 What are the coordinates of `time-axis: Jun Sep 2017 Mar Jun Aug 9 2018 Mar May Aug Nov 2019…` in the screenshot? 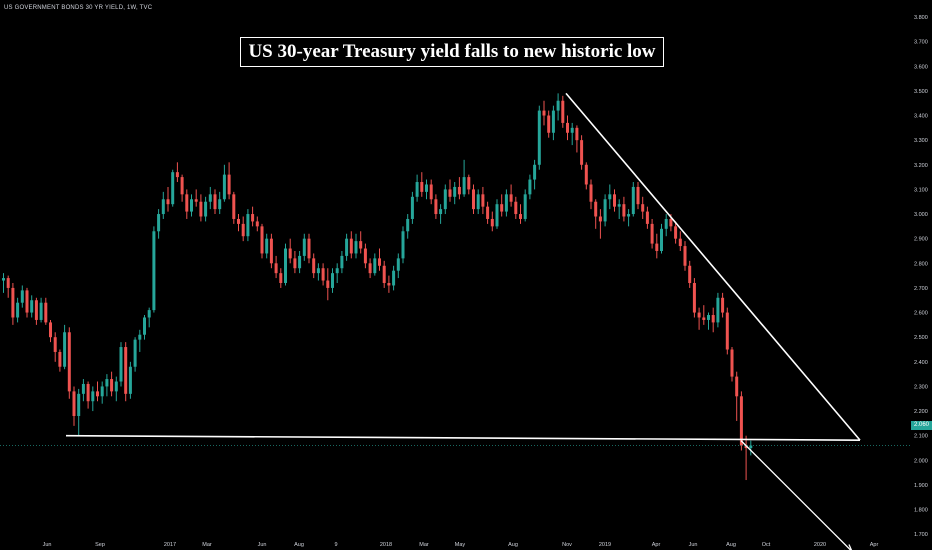 It's located at (461, 545).